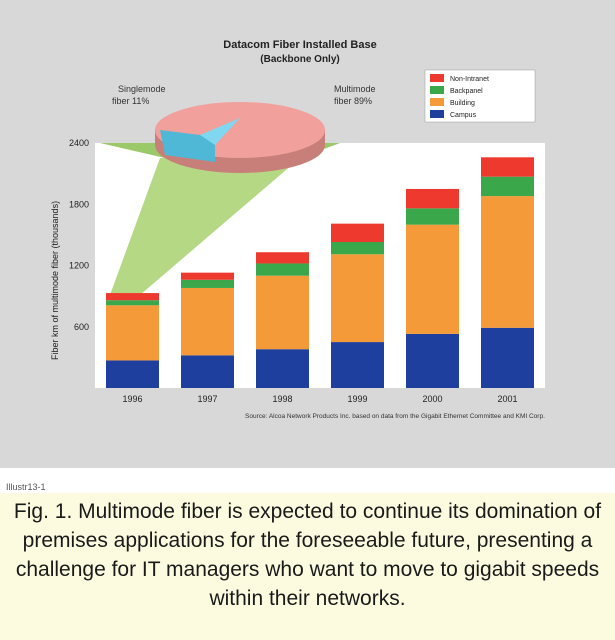 This screenshot has width=615, height=640. I want to click on bar-backpanel-2001, so click(507, 186).